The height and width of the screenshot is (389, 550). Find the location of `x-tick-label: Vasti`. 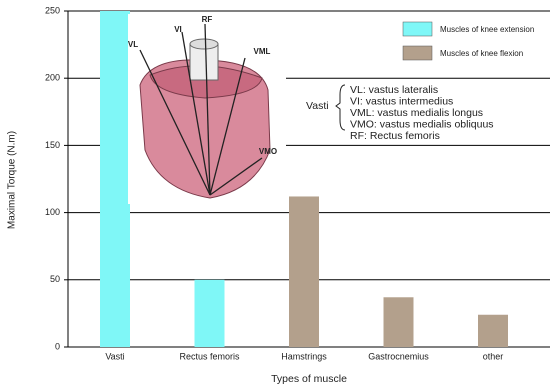

x-tick-label: Vasti is located at coordinates (114, 356).